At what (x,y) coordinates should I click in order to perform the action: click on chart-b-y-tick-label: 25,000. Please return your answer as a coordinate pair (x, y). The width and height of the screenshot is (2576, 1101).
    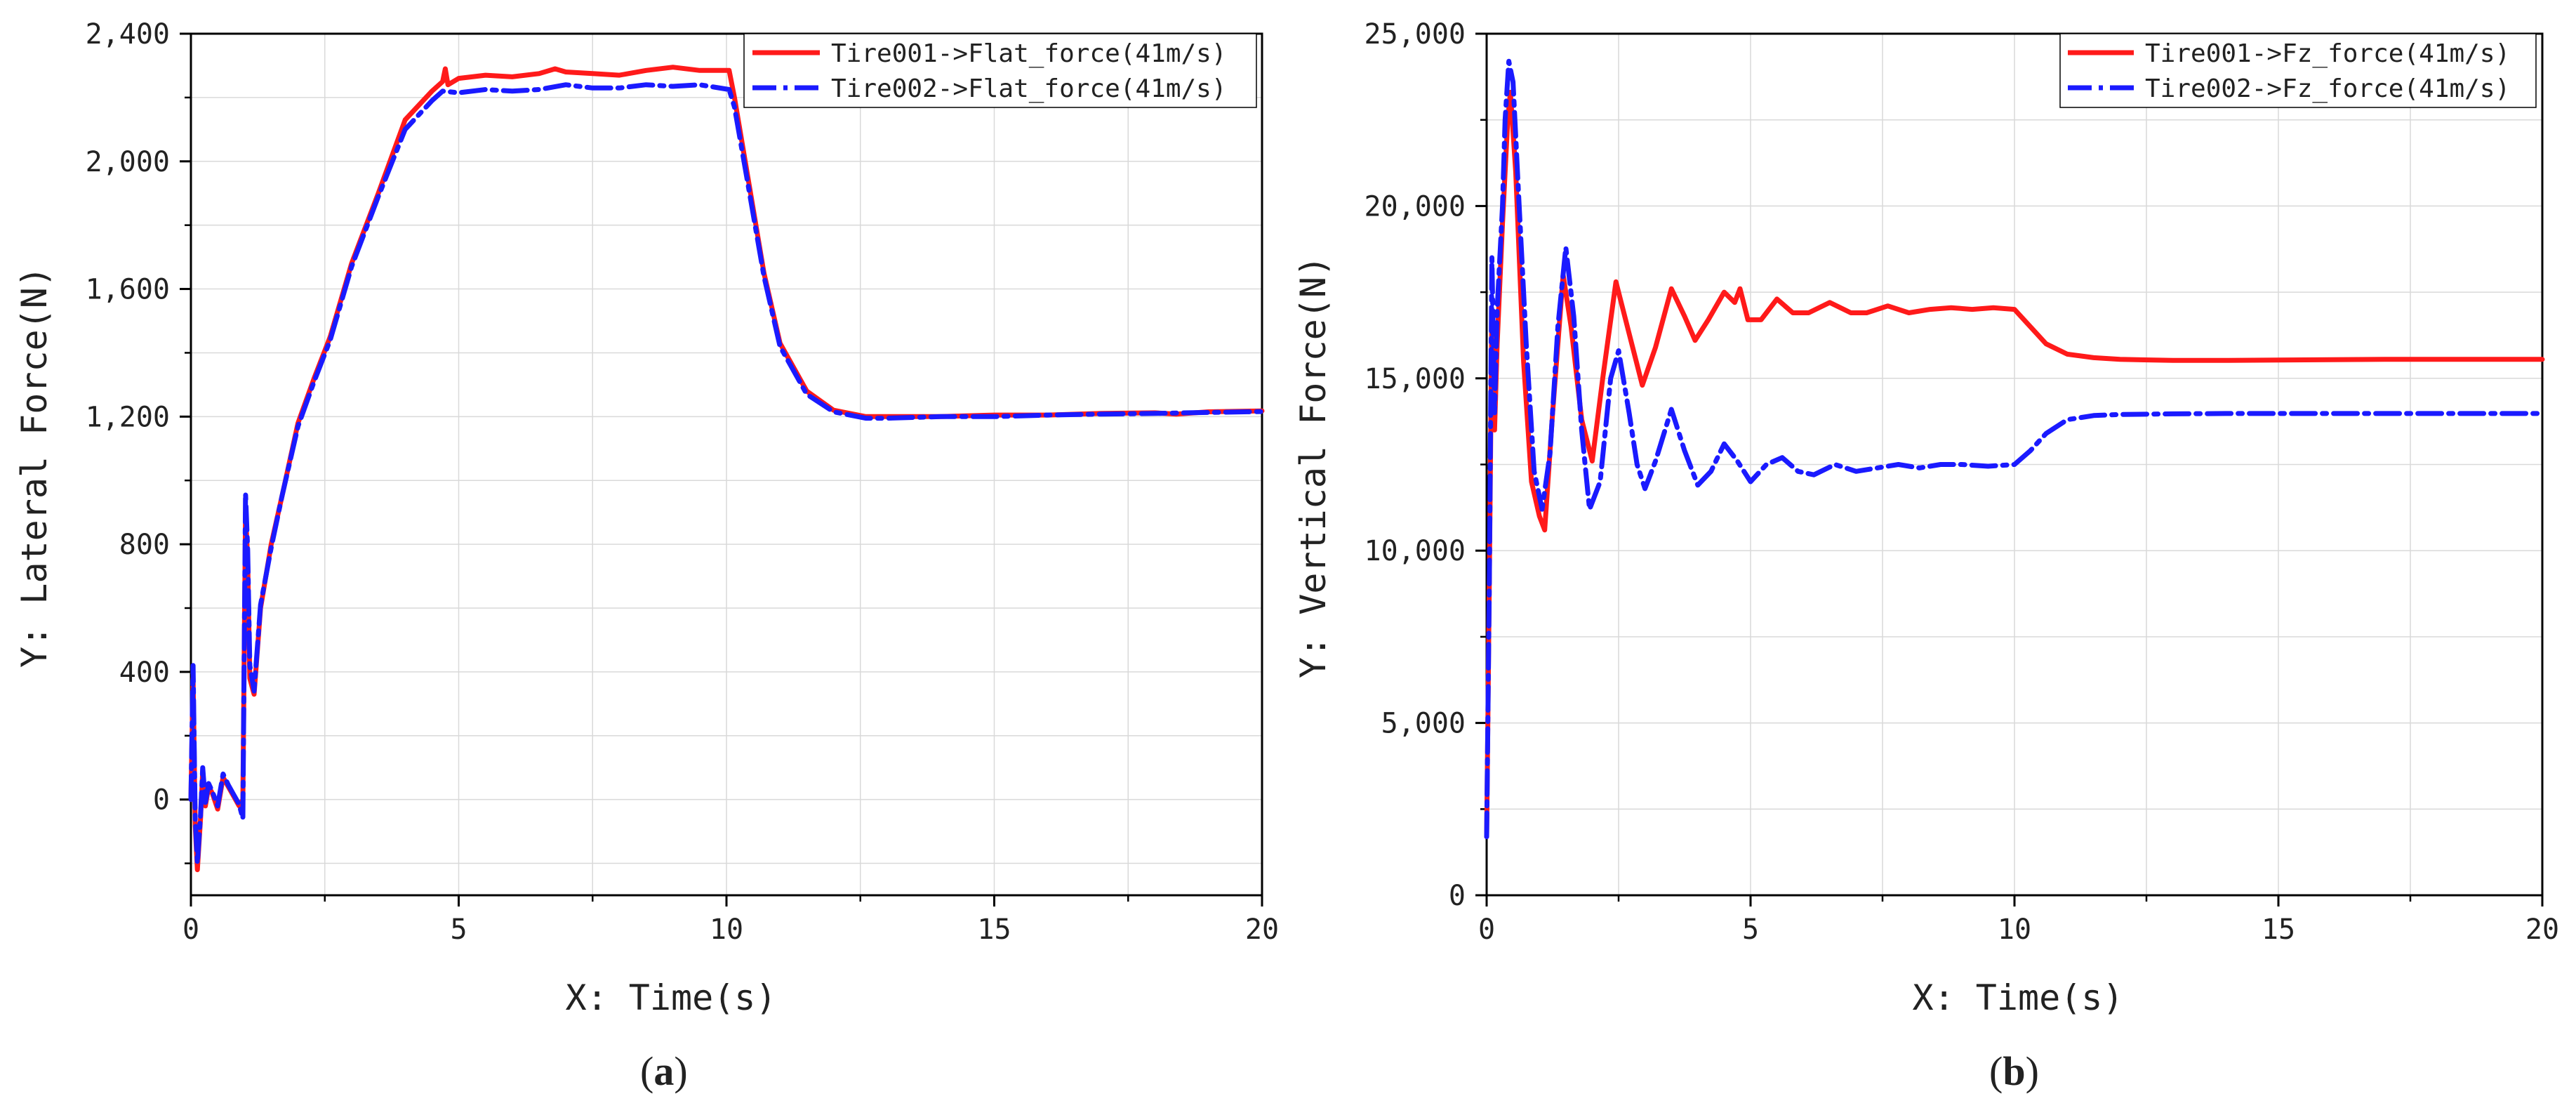
    Looking at the image, I should click on (1416, 34).